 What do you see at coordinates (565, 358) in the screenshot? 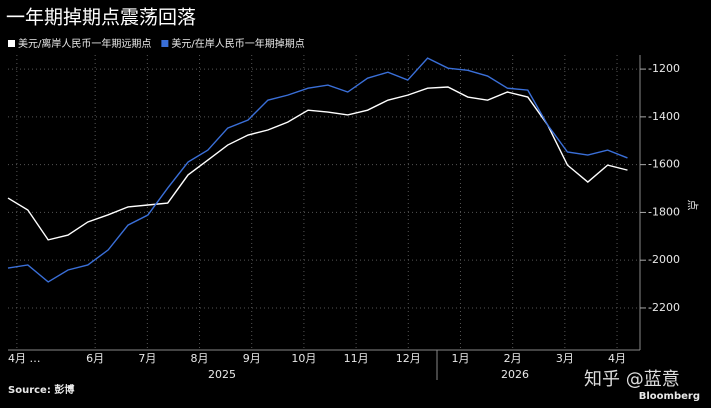
I see `x-tick-label: 3月` at bounding box center [565, 358].